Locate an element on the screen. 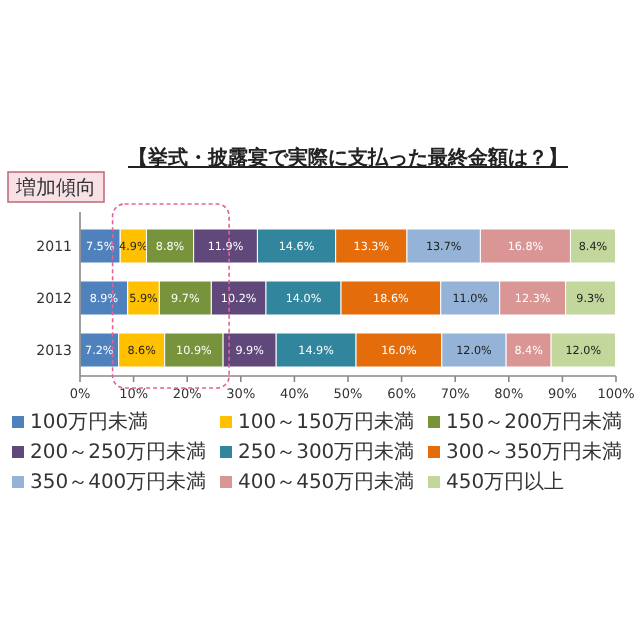 This screenshot has height=640, width=640. legend-label: 100～150万円未満 is located at coordinates (326, 422).